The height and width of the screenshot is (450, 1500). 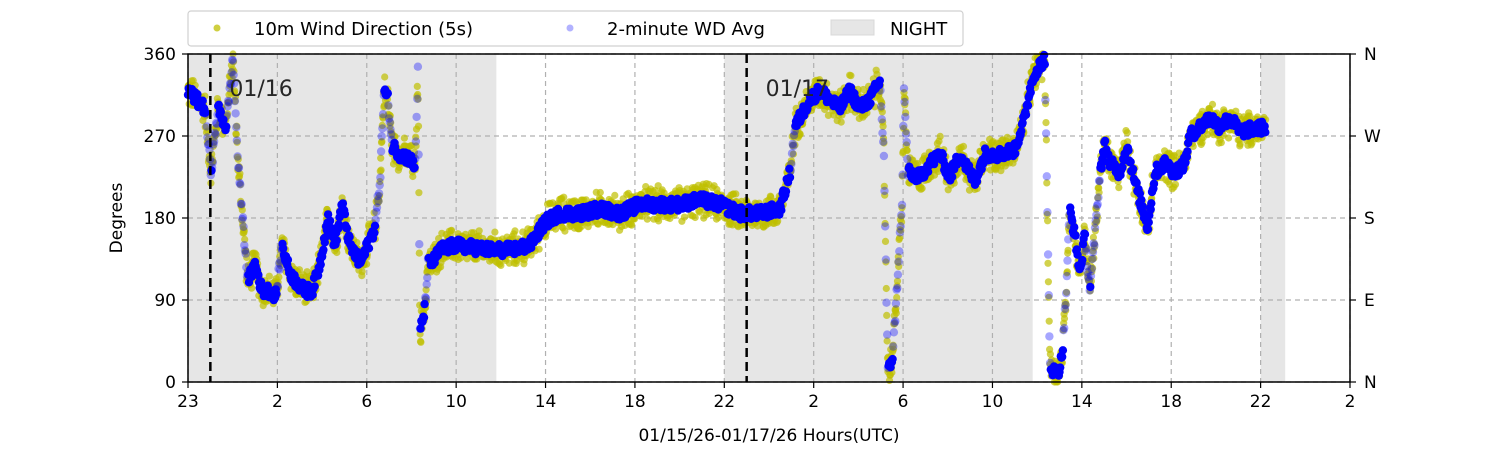 I want to click on y-tick-label: 270, so click(x=160, y=137).